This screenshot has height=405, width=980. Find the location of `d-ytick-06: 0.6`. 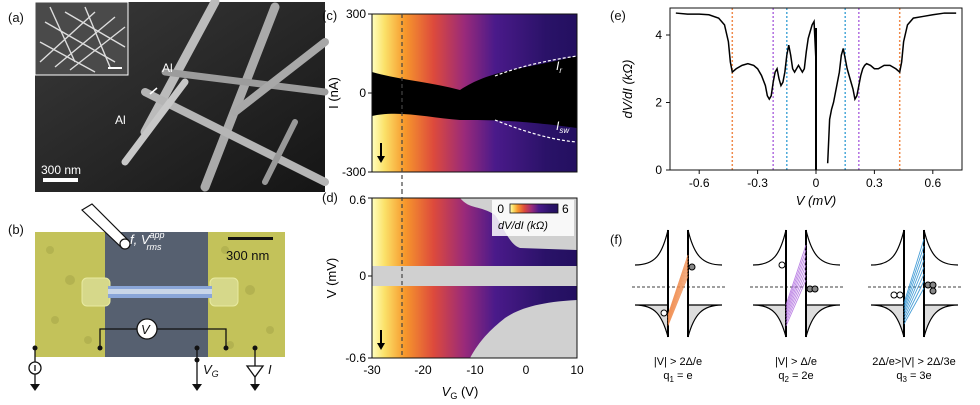

d-ytick-06: 0.6 is located at coordinates (357, 200).